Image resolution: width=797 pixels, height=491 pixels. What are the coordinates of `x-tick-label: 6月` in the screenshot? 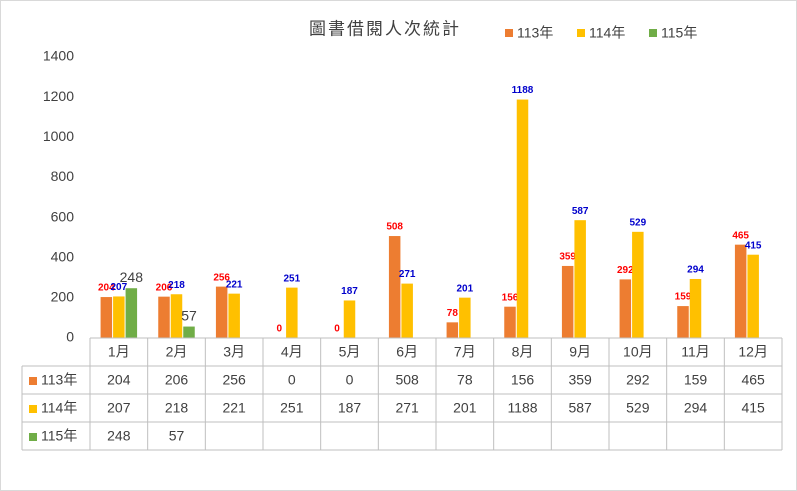 It's located at (407, 352).